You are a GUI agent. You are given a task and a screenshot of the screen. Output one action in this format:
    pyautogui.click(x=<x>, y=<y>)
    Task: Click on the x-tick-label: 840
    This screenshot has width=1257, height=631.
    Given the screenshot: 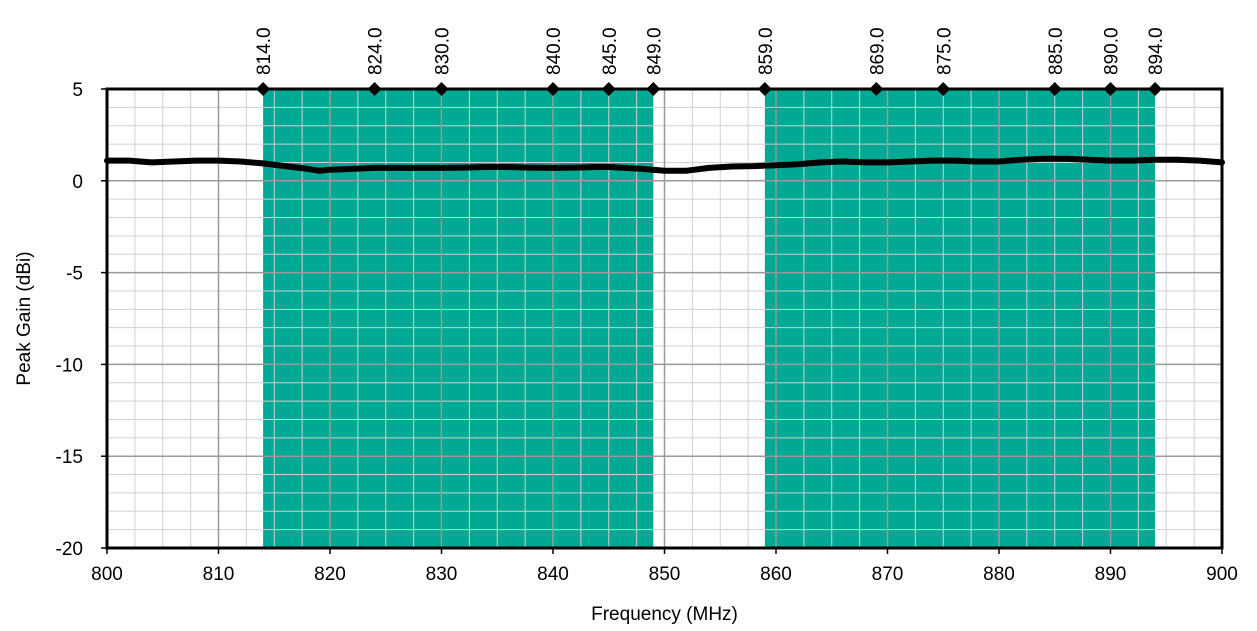 What is the action you would take?
    pyautogui.click(x=553, y=574)
    